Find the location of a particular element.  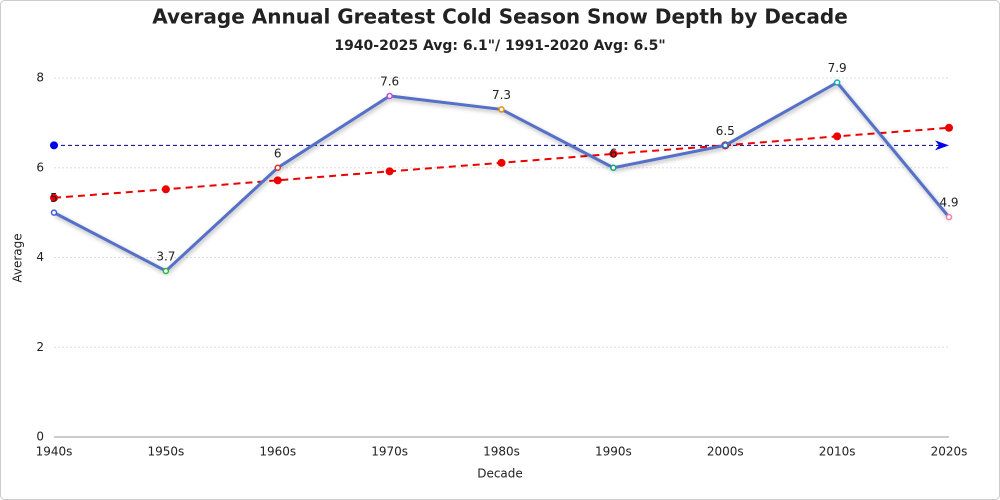

data-label: 6.5 is located at coordinates (725, 131).